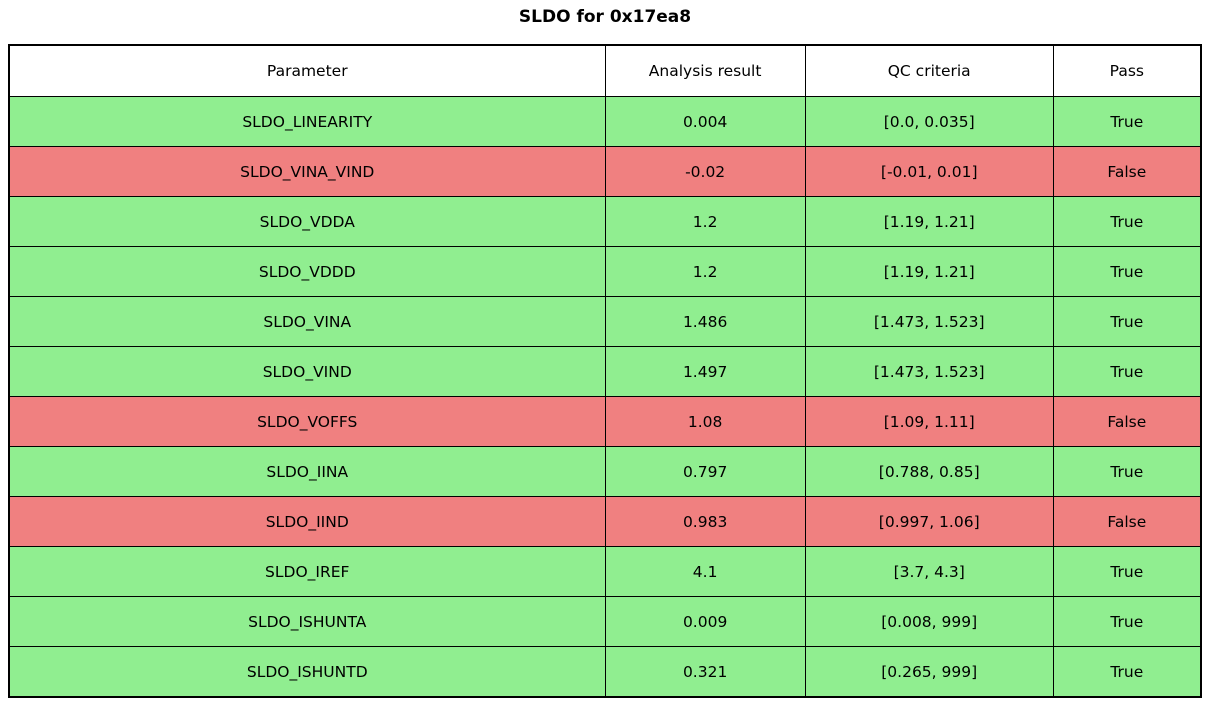 The image size is (1210, 705). I want to click on analysis-result-cell: 0.983, so click(705, 521).